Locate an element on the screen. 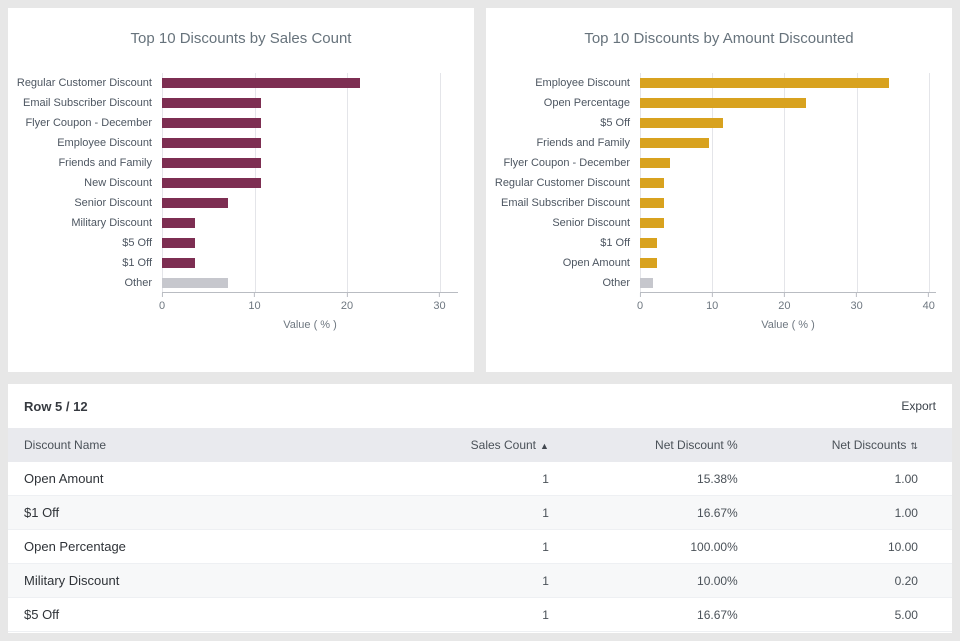 This screenshot has height=641, width=960. category-label: $1 Off is located at coordinates (615, 243).